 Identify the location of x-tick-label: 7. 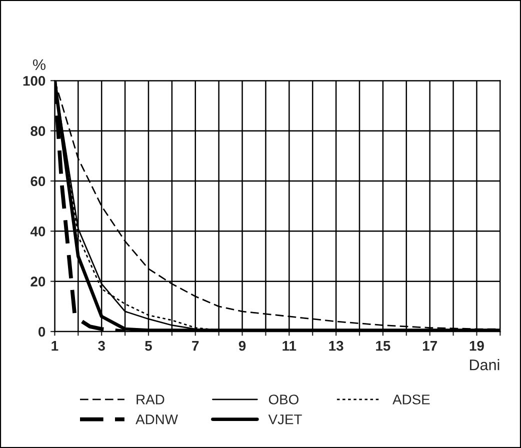
(195, 346).